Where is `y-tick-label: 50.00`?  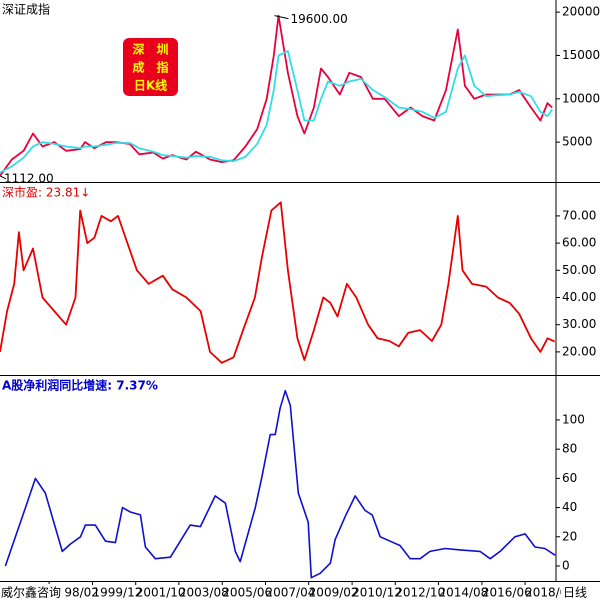 y-tick-label: 50.00 is located at coordinates (579, 270).